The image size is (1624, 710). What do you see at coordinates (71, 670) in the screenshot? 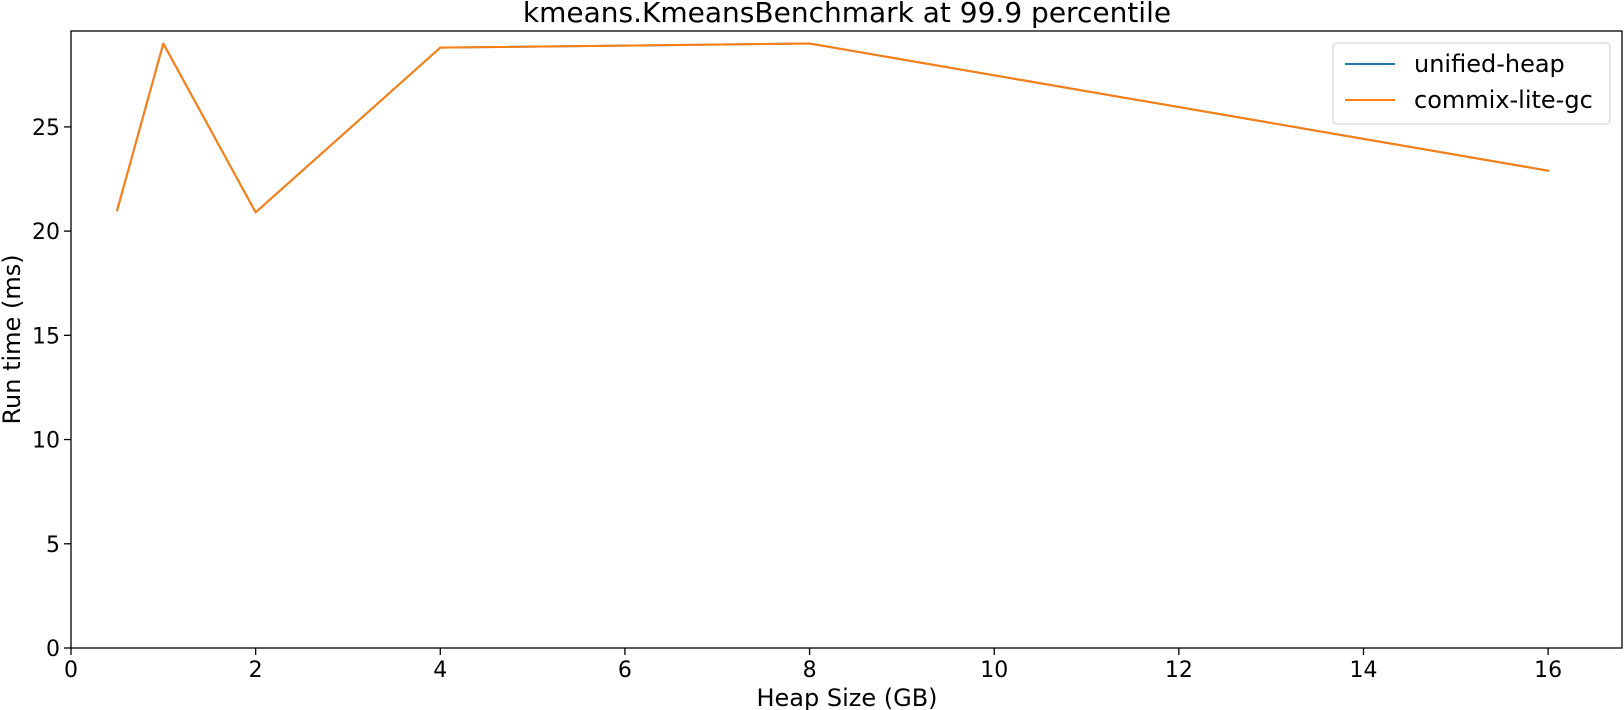
I see `x-tick-label: 0` at bounding box center [71, 670].